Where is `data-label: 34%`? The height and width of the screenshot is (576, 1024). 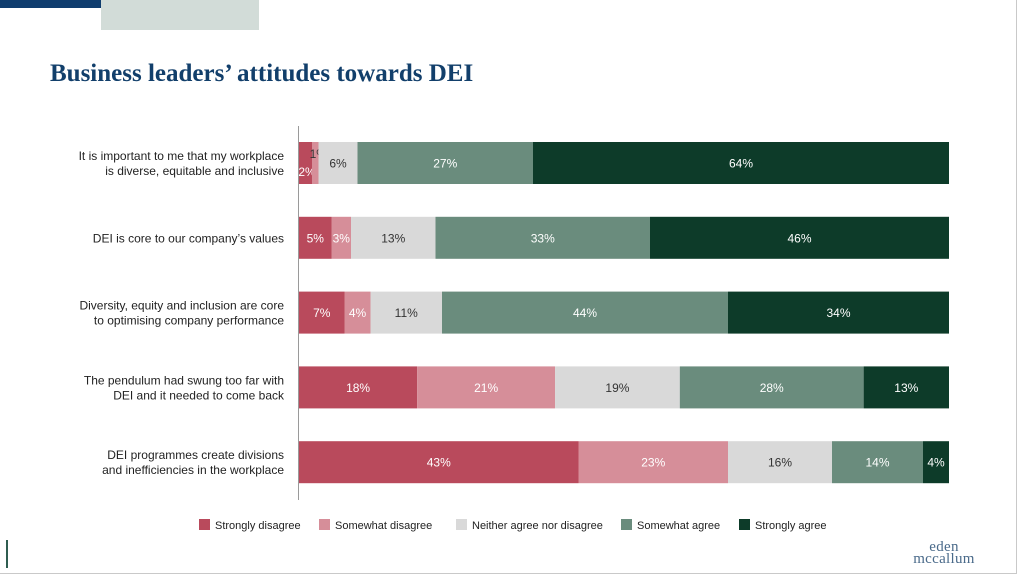
data-label: 34% is located at coordinates (838, 313).